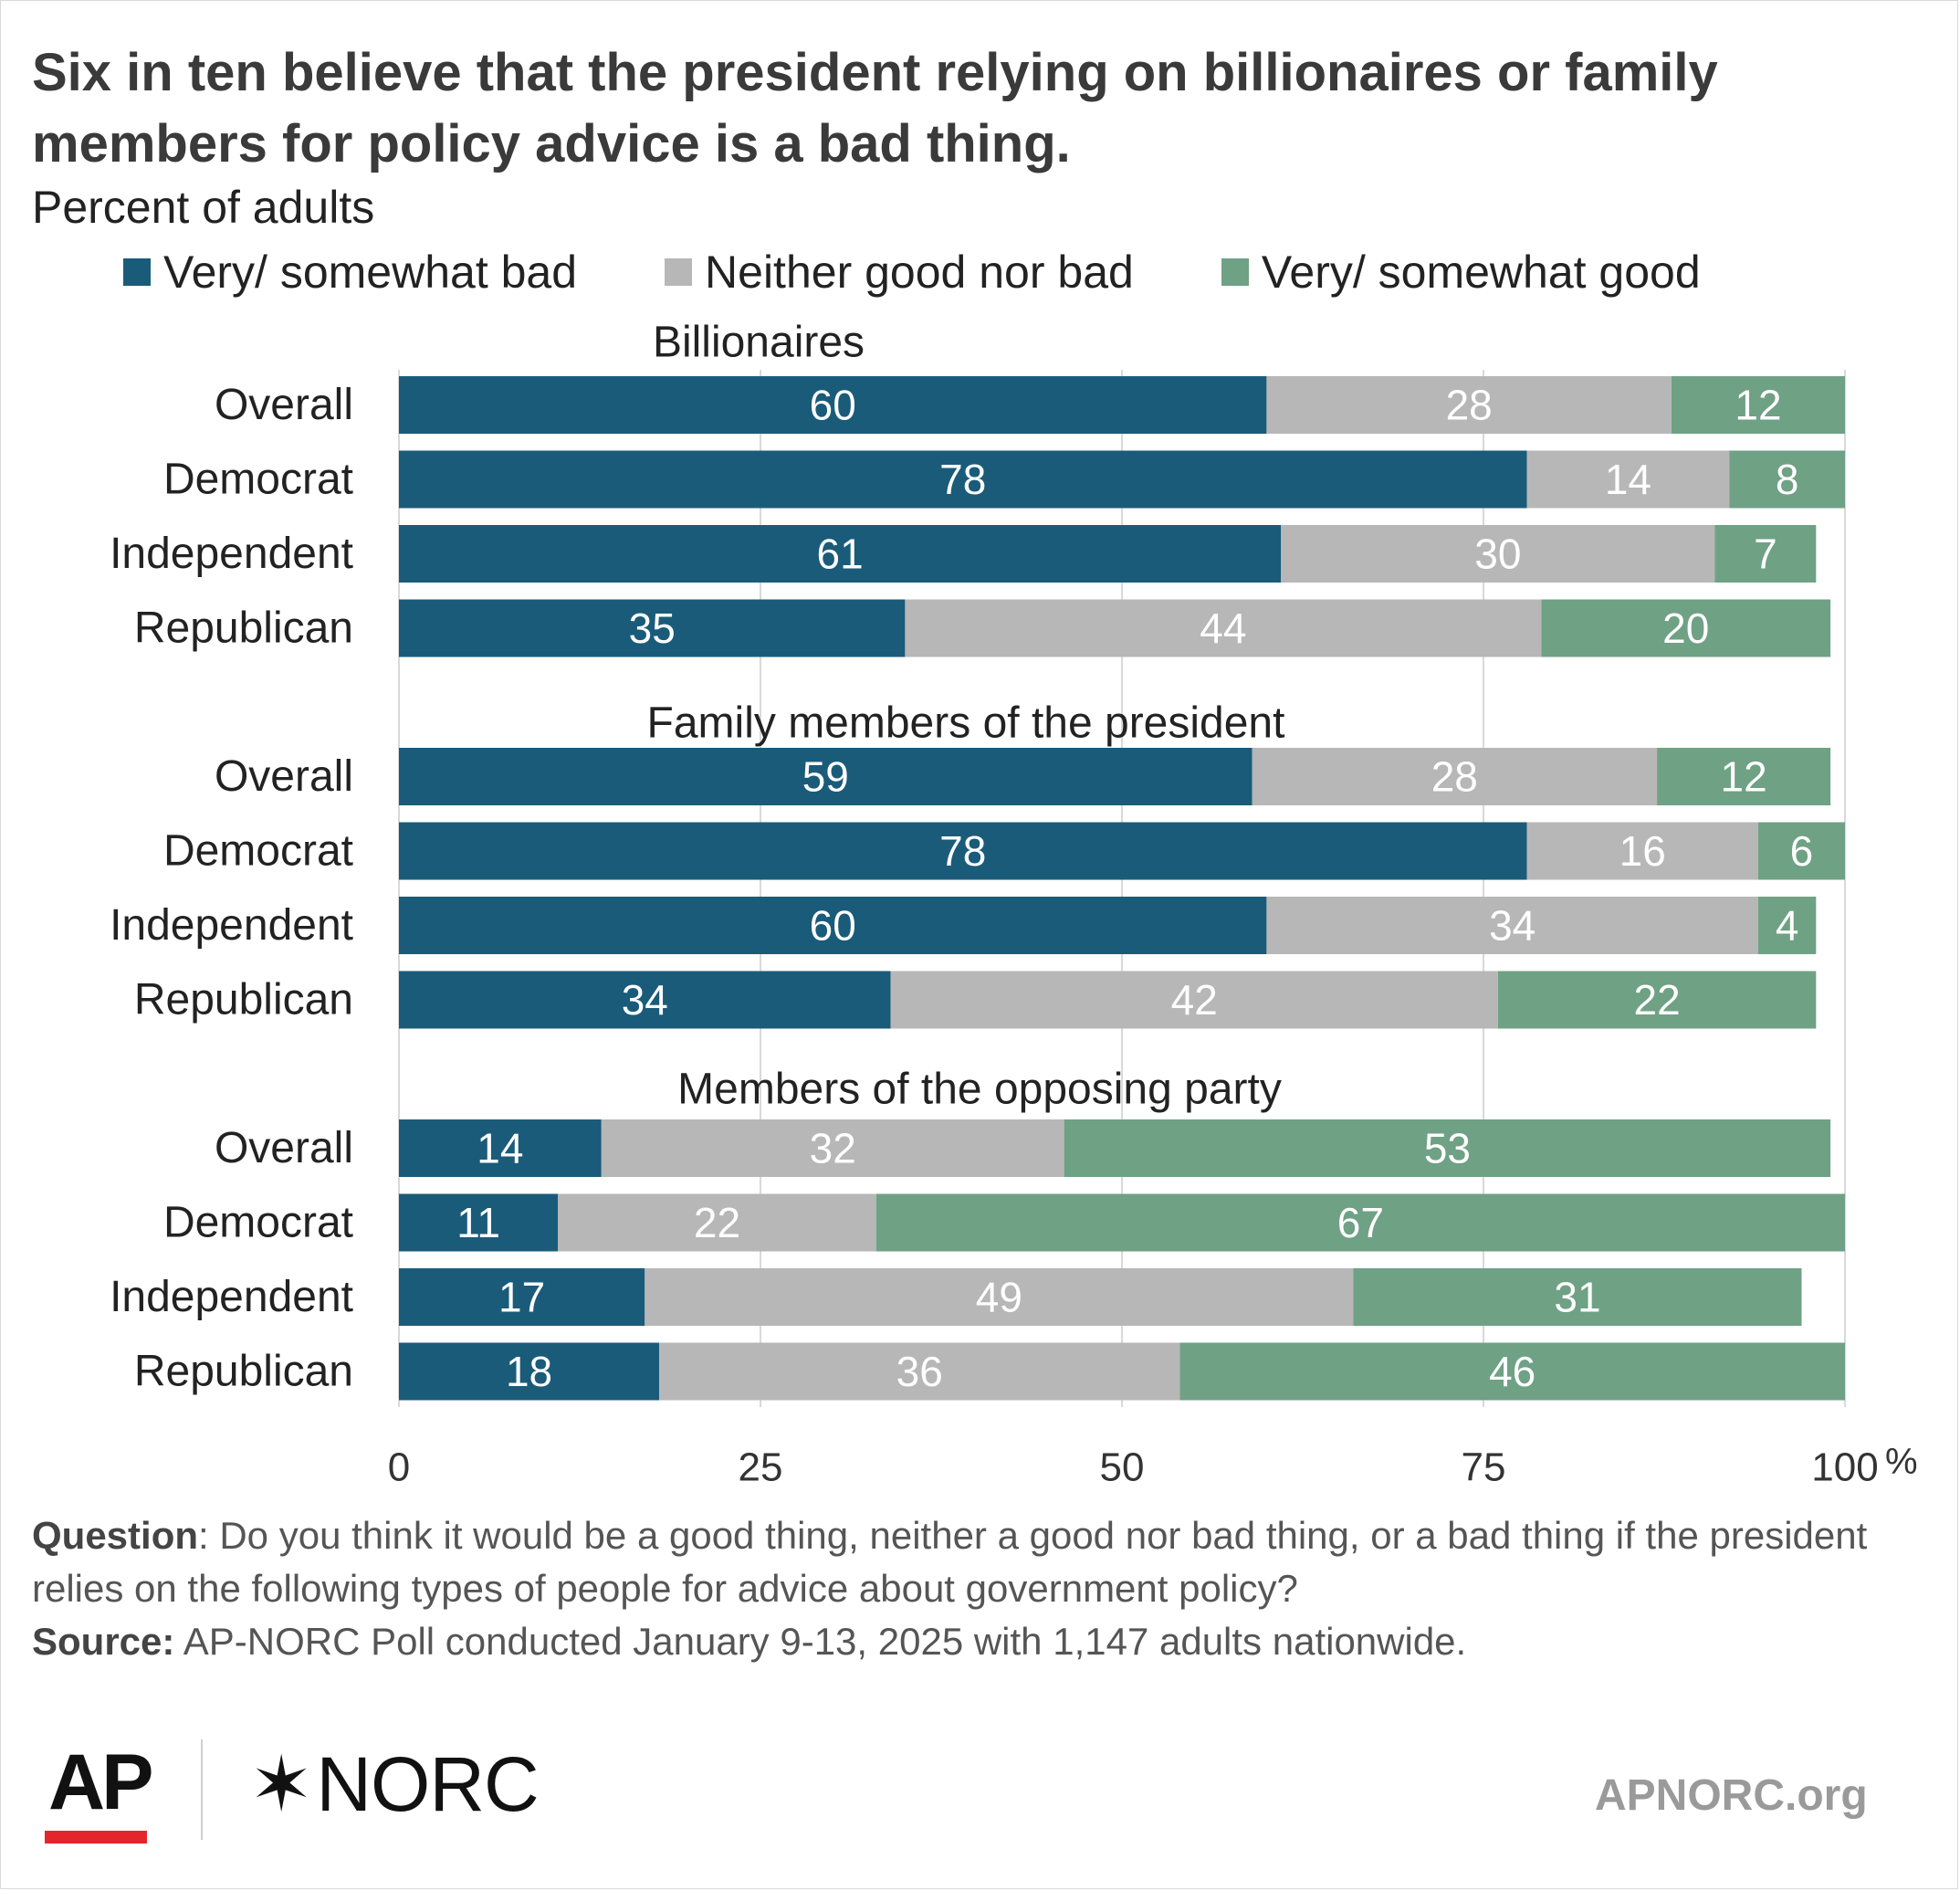 The width and height of the screenshot is (1960, 1891). Describe the element at coordinates (980, 1791) in the screenshot. I see `logo-bar: AP ✶NORC APNORC.org` at that location.